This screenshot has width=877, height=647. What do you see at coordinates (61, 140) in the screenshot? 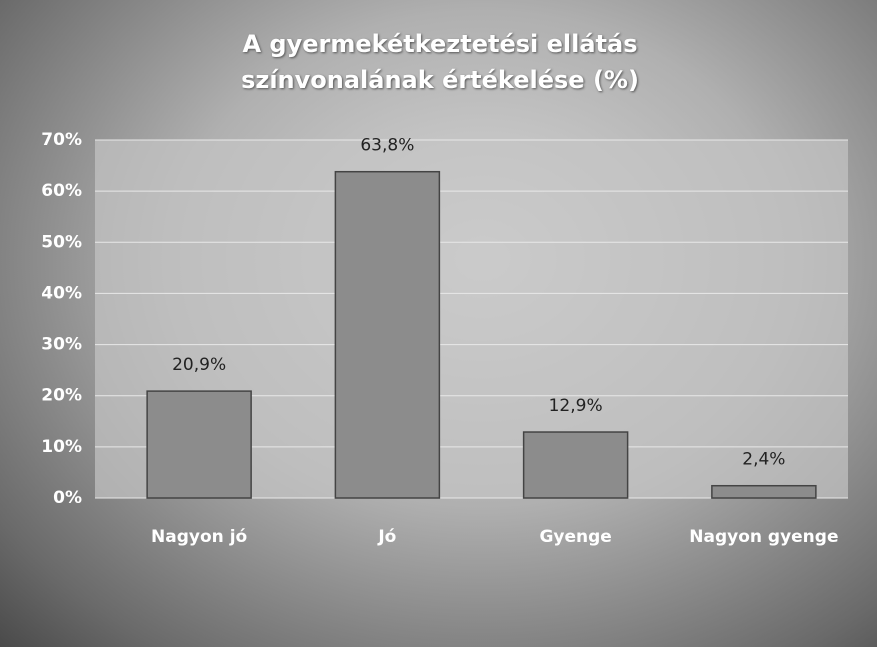
I see `y-tick-label: 70%` at bounding box center [61, 140].